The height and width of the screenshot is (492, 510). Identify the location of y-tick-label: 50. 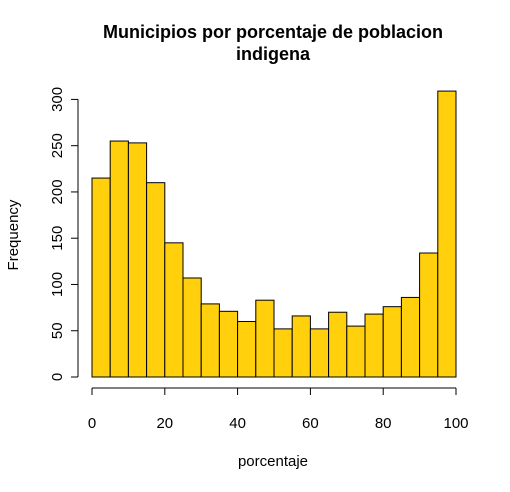
(57, 330).